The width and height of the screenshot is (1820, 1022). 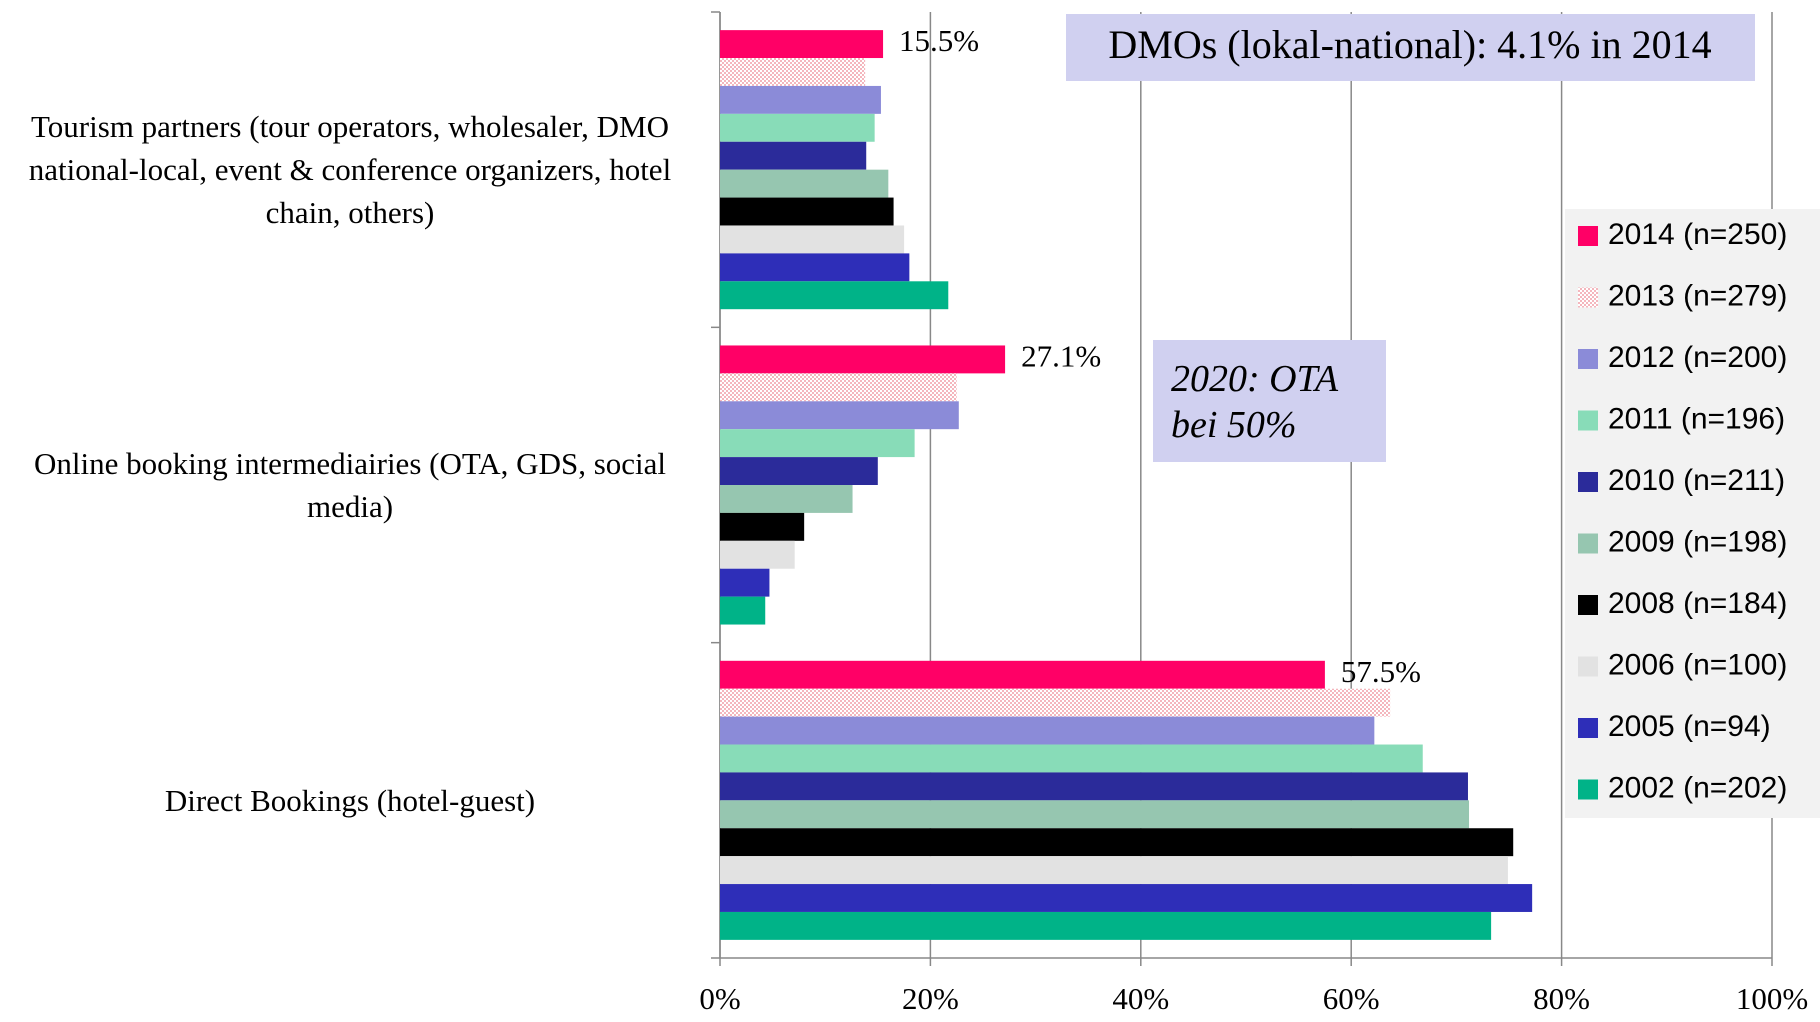 I want to click on x-tick-label: 40%, so click(x=1140, y=998).